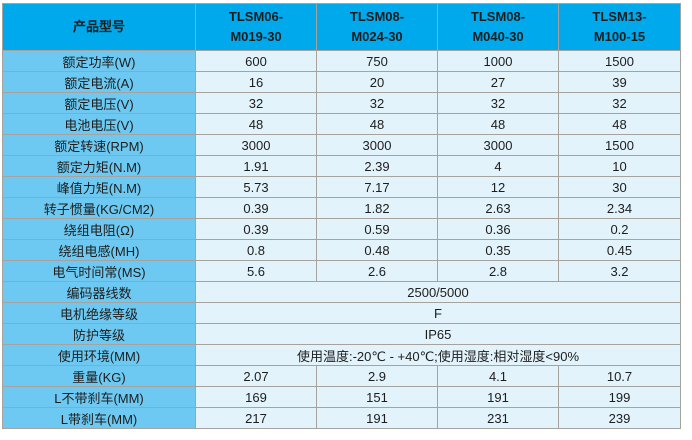 The image size is (692, 440). What do you see at coordinates (256, 82) in the screenshot?
I see `value-cell: 16` at bounding box center [256, 82].